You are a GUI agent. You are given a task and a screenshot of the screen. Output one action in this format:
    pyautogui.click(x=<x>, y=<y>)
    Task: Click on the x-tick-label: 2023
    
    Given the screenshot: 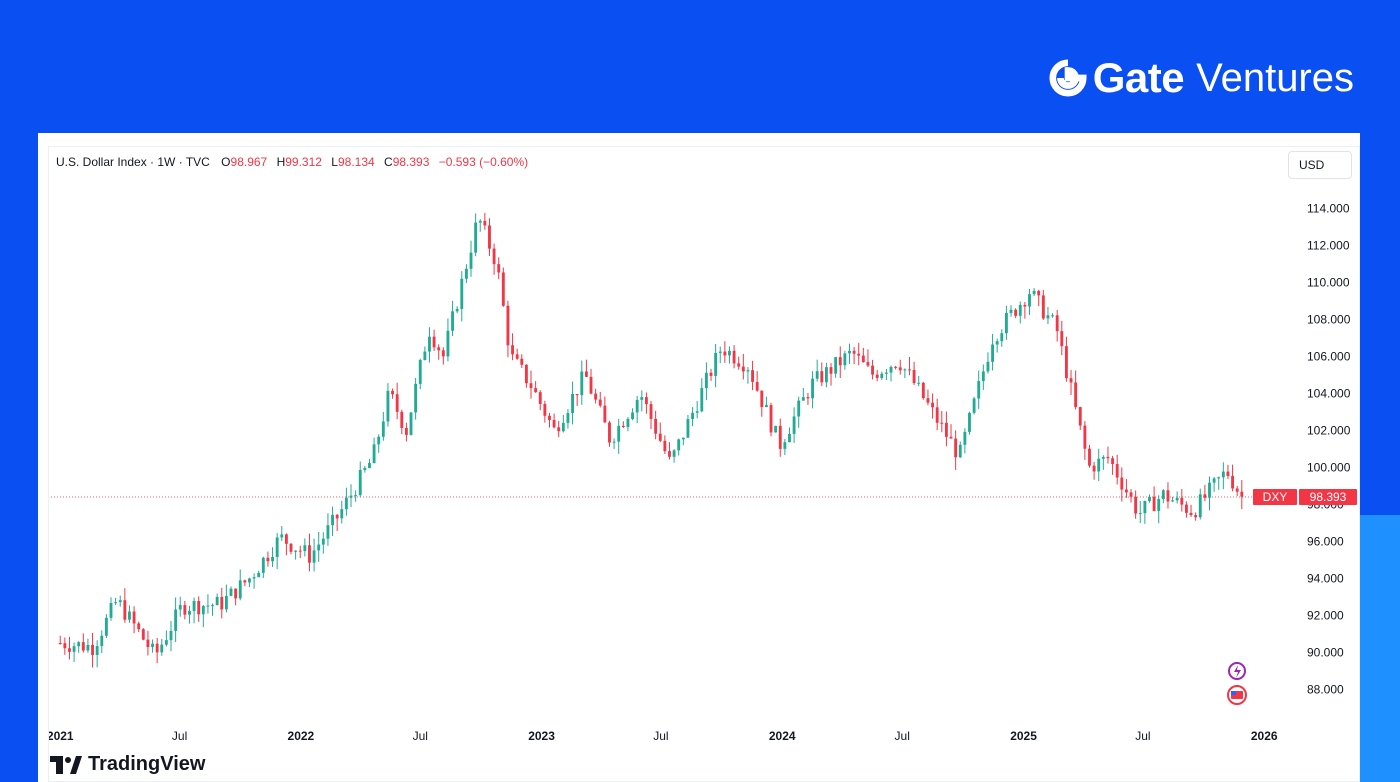 What is the action you would take?
    pyautogui.click(x=541, y=736)
    